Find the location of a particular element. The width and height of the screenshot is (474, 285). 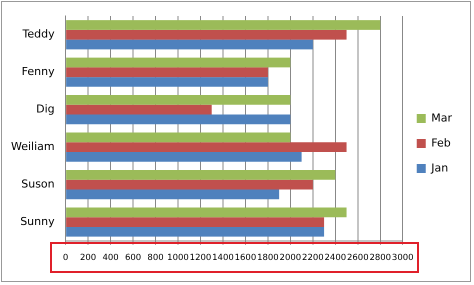

y-tick-label: Dig is located at coordinates (45, 109).